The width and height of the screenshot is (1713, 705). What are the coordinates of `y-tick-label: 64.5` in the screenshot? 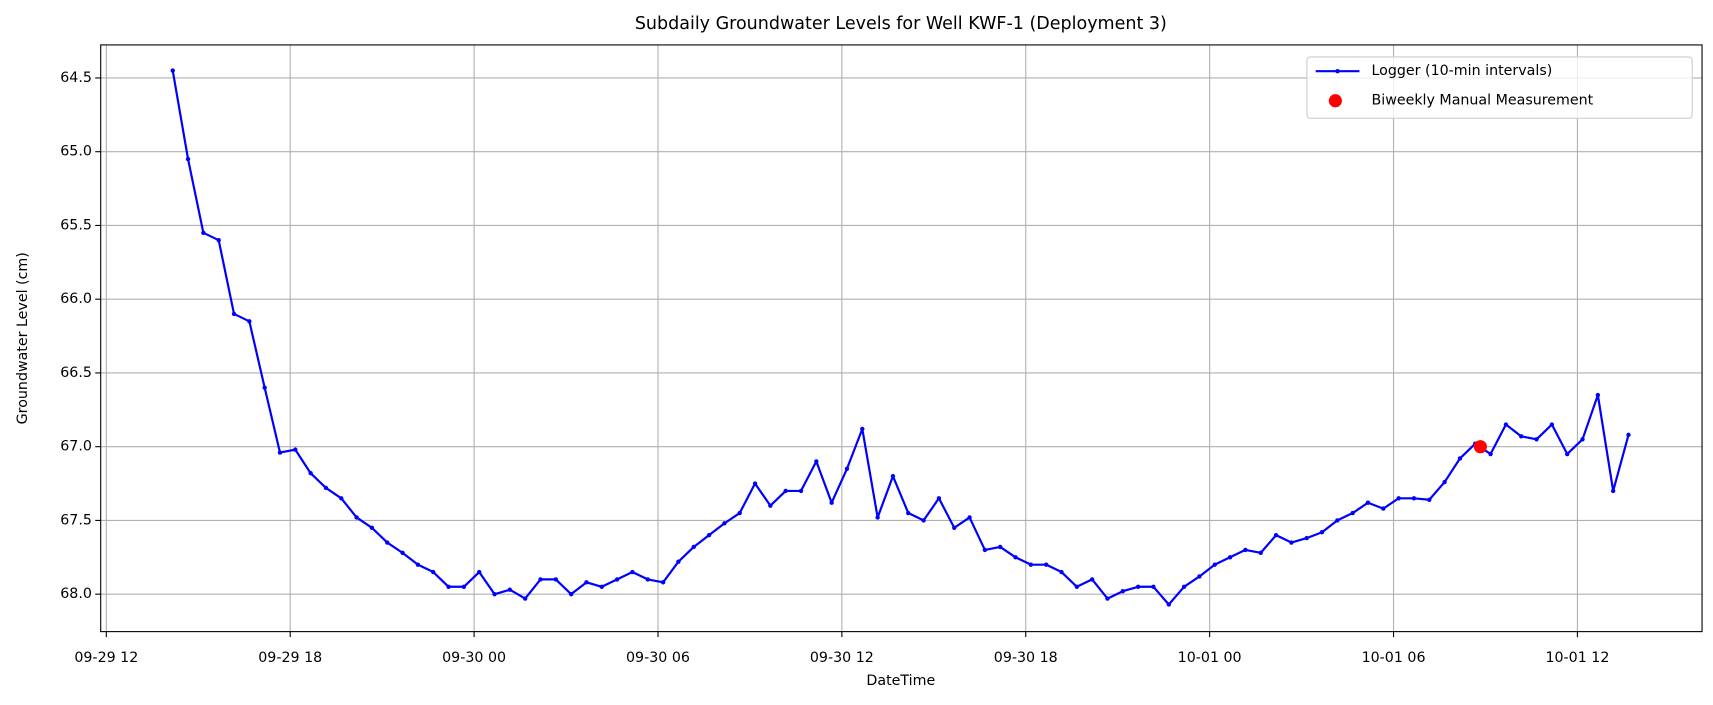 It's located at (76, 78).